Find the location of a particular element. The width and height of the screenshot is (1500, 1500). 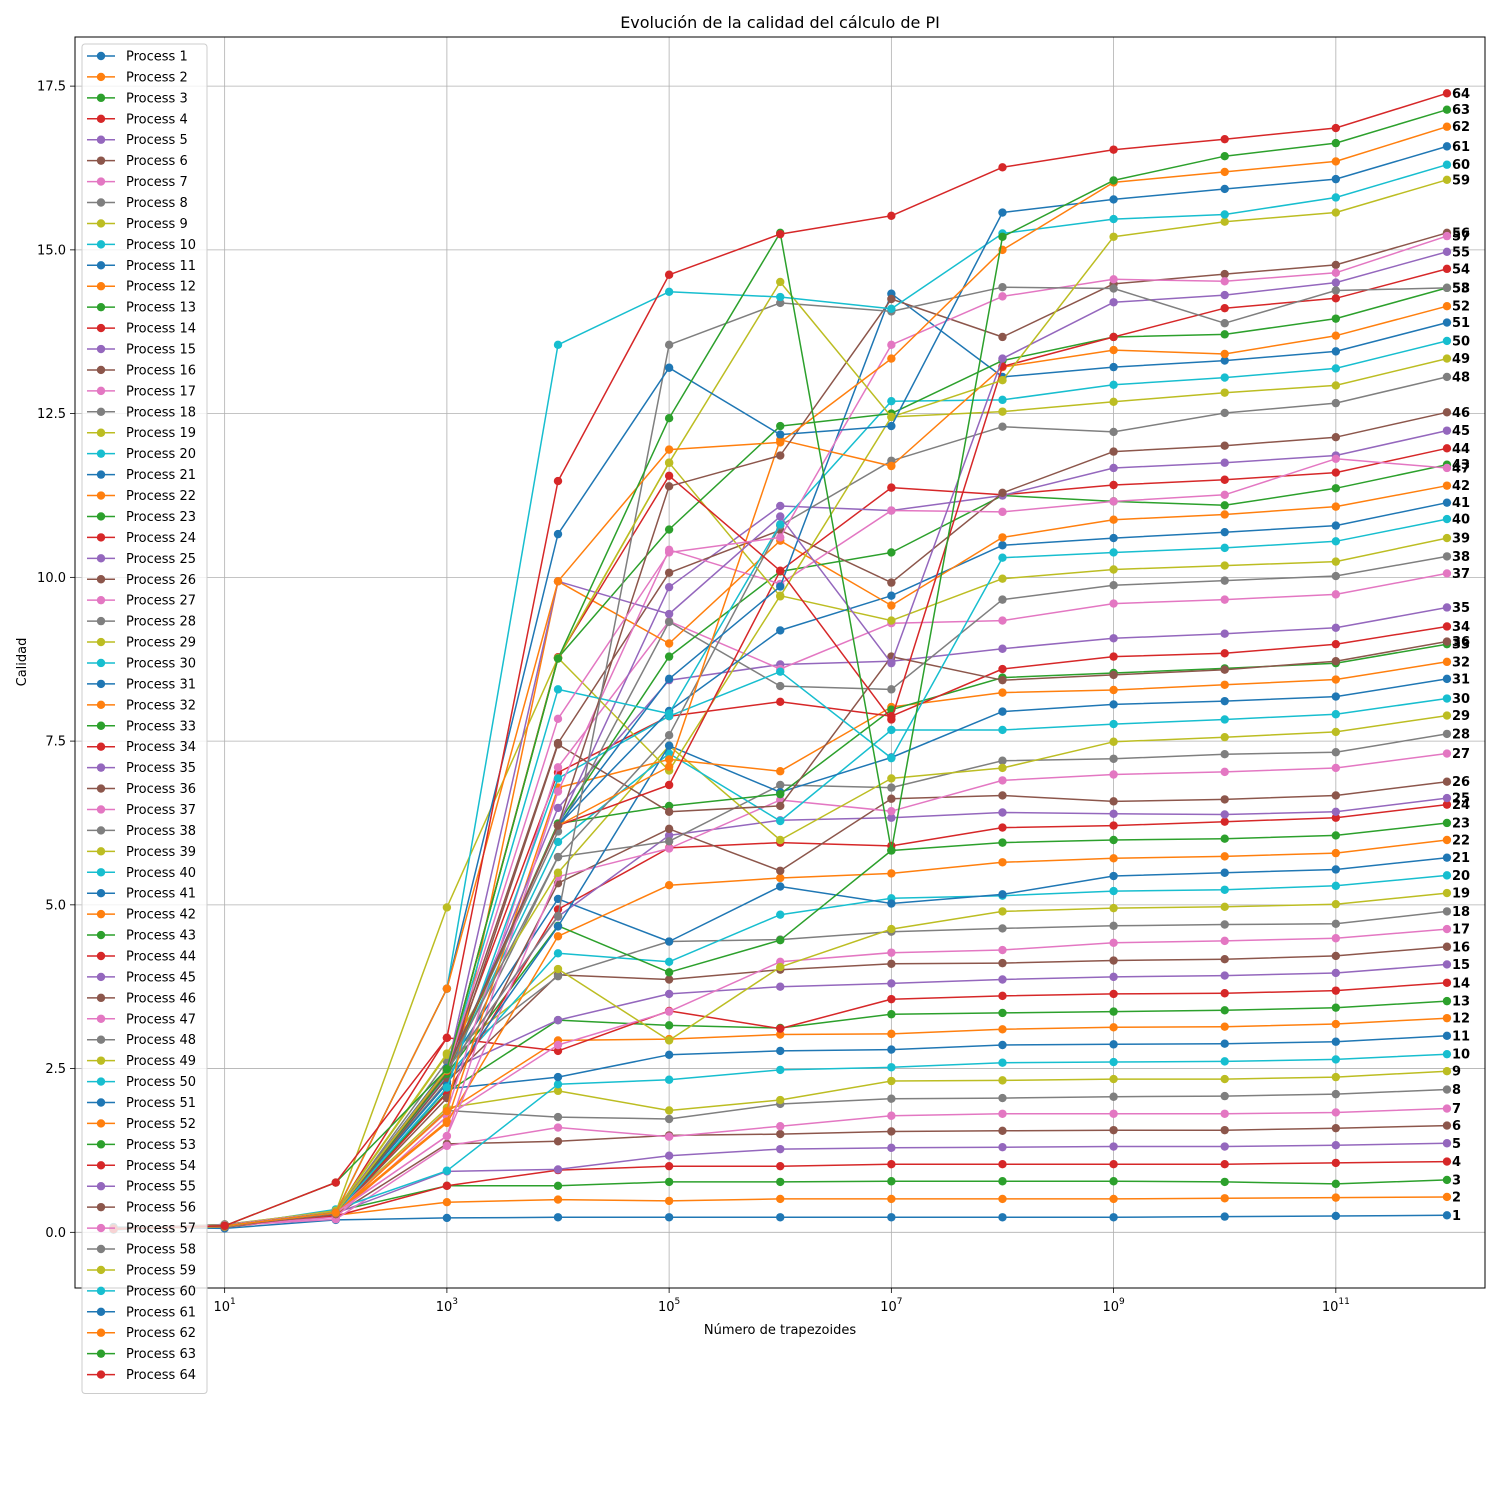

legend-item: Process 46 is located at coordinates (141, 998).